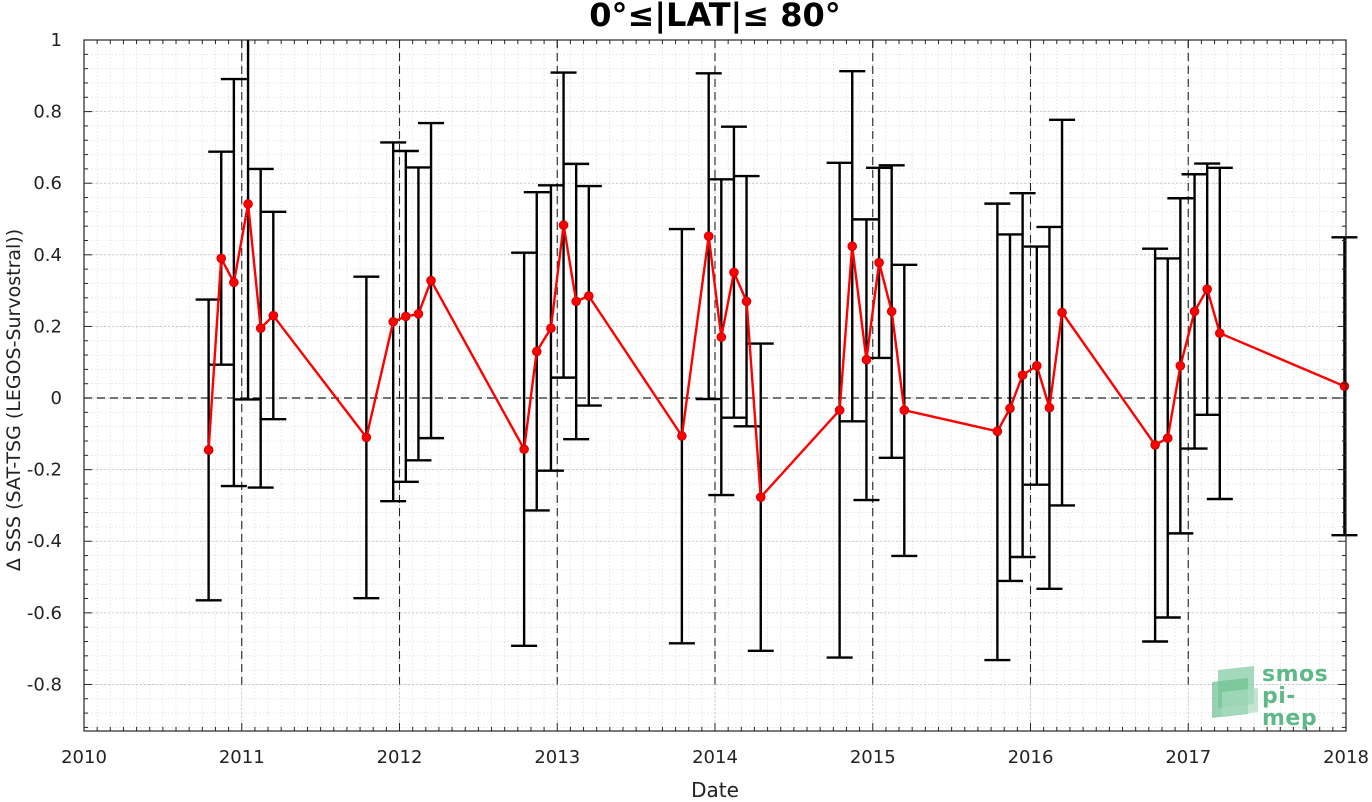 The width and height of the screenshot is (1372, 802). I want to click on y-tick-label: -0.8, so click(44, 684).